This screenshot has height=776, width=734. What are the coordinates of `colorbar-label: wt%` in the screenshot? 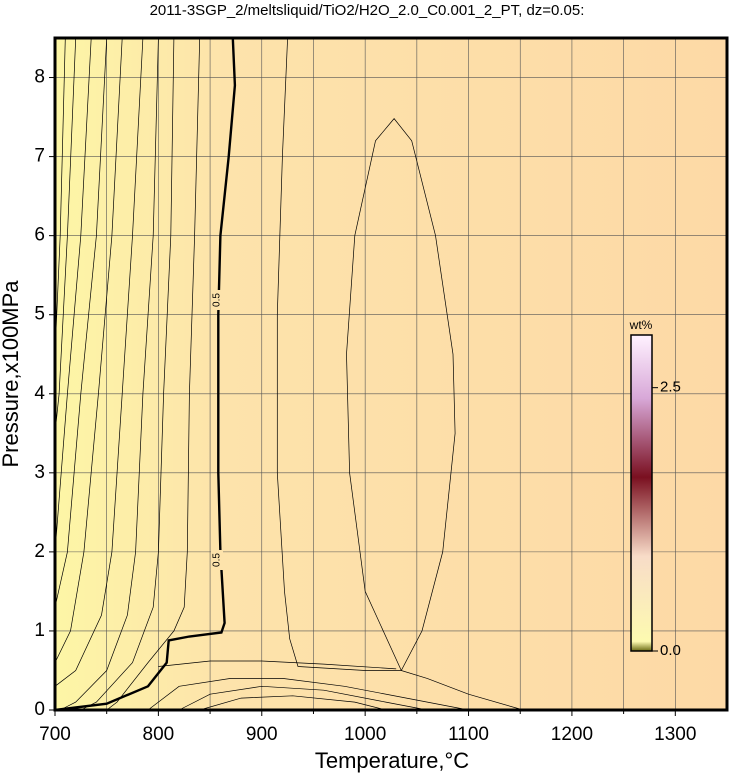 It's located at (641, 325).